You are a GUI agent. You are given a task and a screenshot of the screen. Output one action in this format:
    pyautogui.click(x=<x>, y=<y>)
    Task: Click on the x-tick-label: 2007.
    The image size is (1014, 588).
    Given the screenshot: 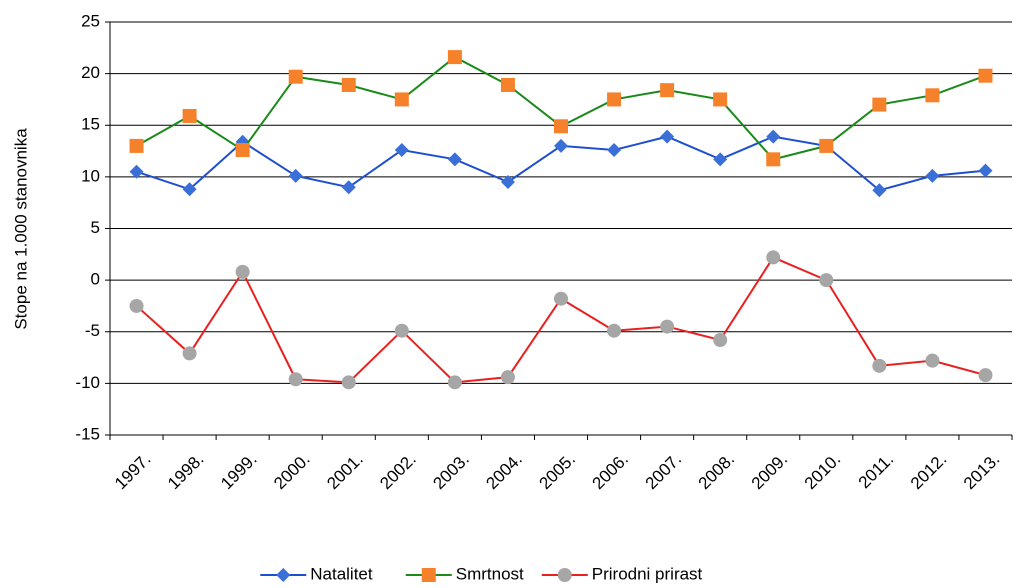 What is the action you would take?
    pyautogui.click(x=664, y=472)
    